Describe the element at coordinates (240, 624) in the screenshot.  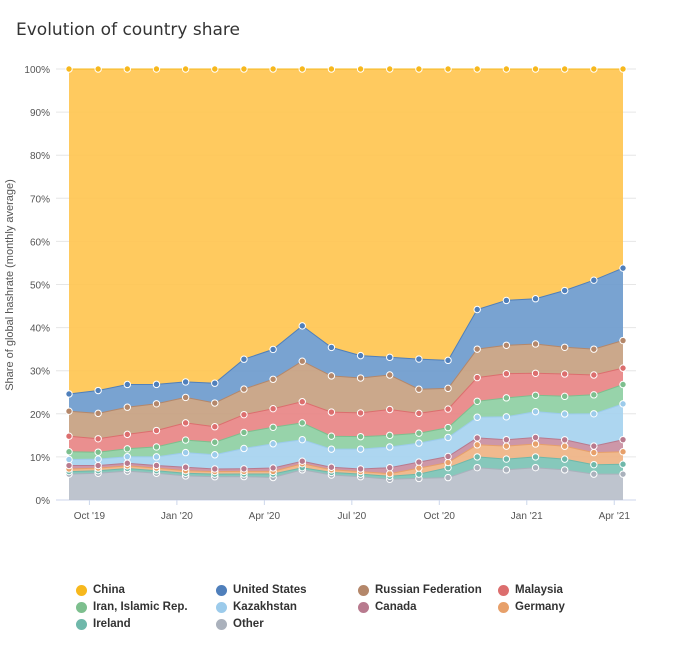
I see `legend-item-other: Other` at that location.